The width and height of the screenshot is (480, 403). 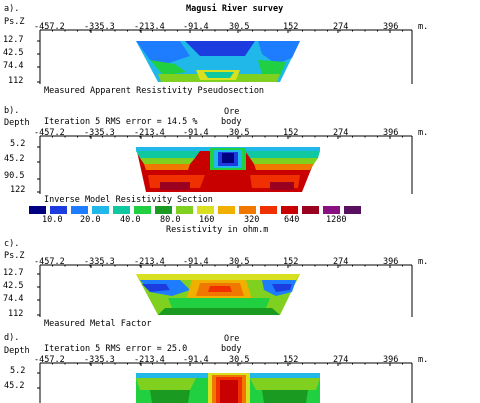 What do you see at coordinates (252, 220) in the screenshot?
I see `legend-label: 320` at bounding box center [252, 220].